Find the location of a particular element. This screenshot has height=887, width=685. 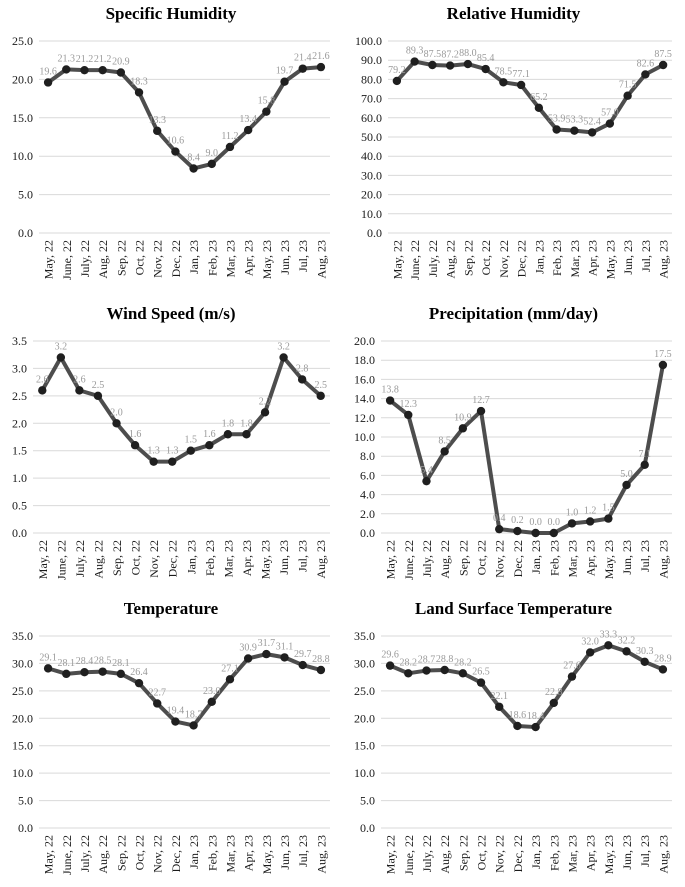

data-label: 3.2 is located at coordinates (283, 346).